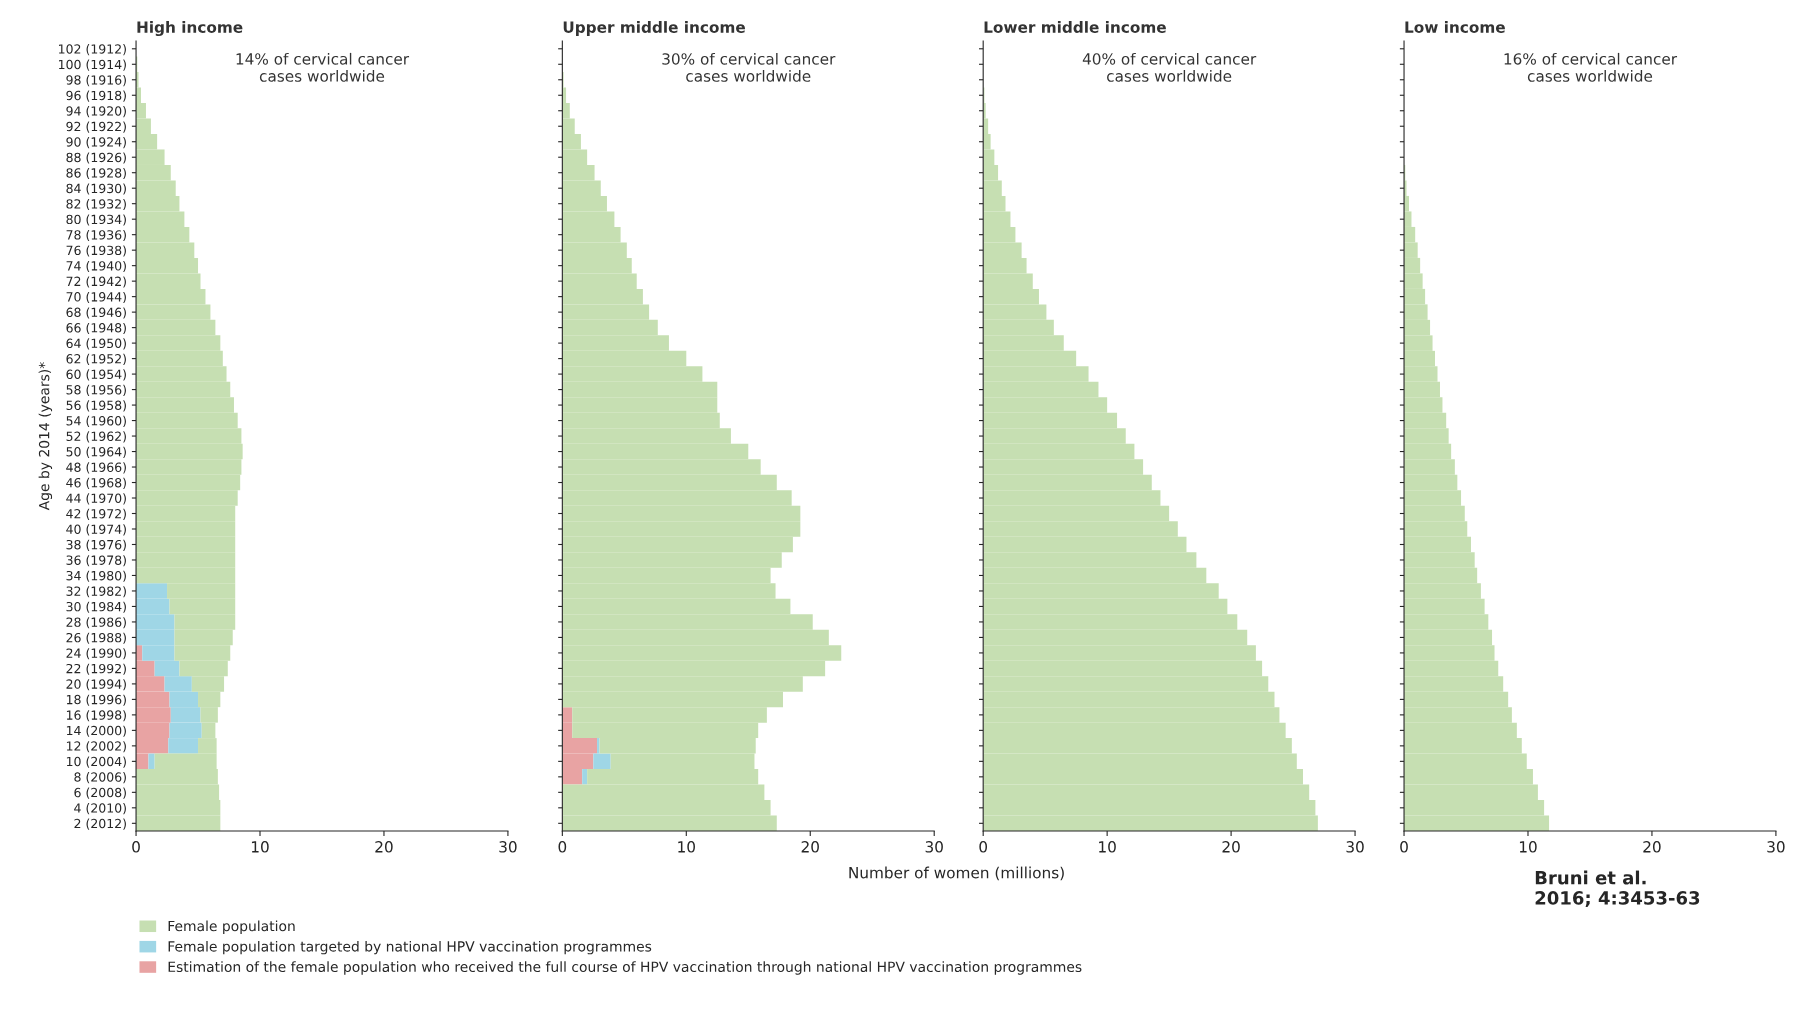 The width and height of the screenshot is (1814, 1026). What do you see at coordinates (100, 793) in the screenshot?
I see `y-tick-label: 6 (2008)` at bounding box center [100, 793].